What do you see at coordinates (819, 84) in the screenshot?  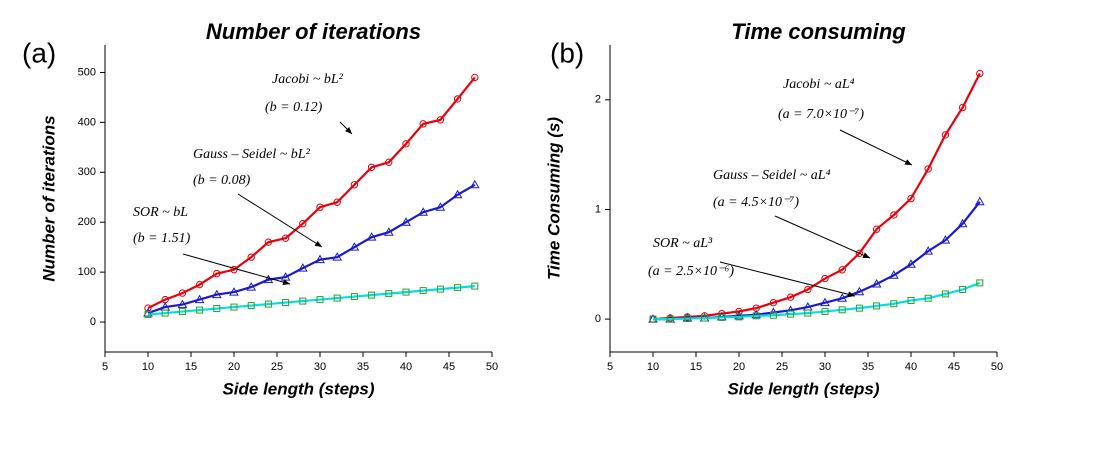 I see `annotation-formula: Jacobi ~ aL⁴` at bounding box center [819, 84].